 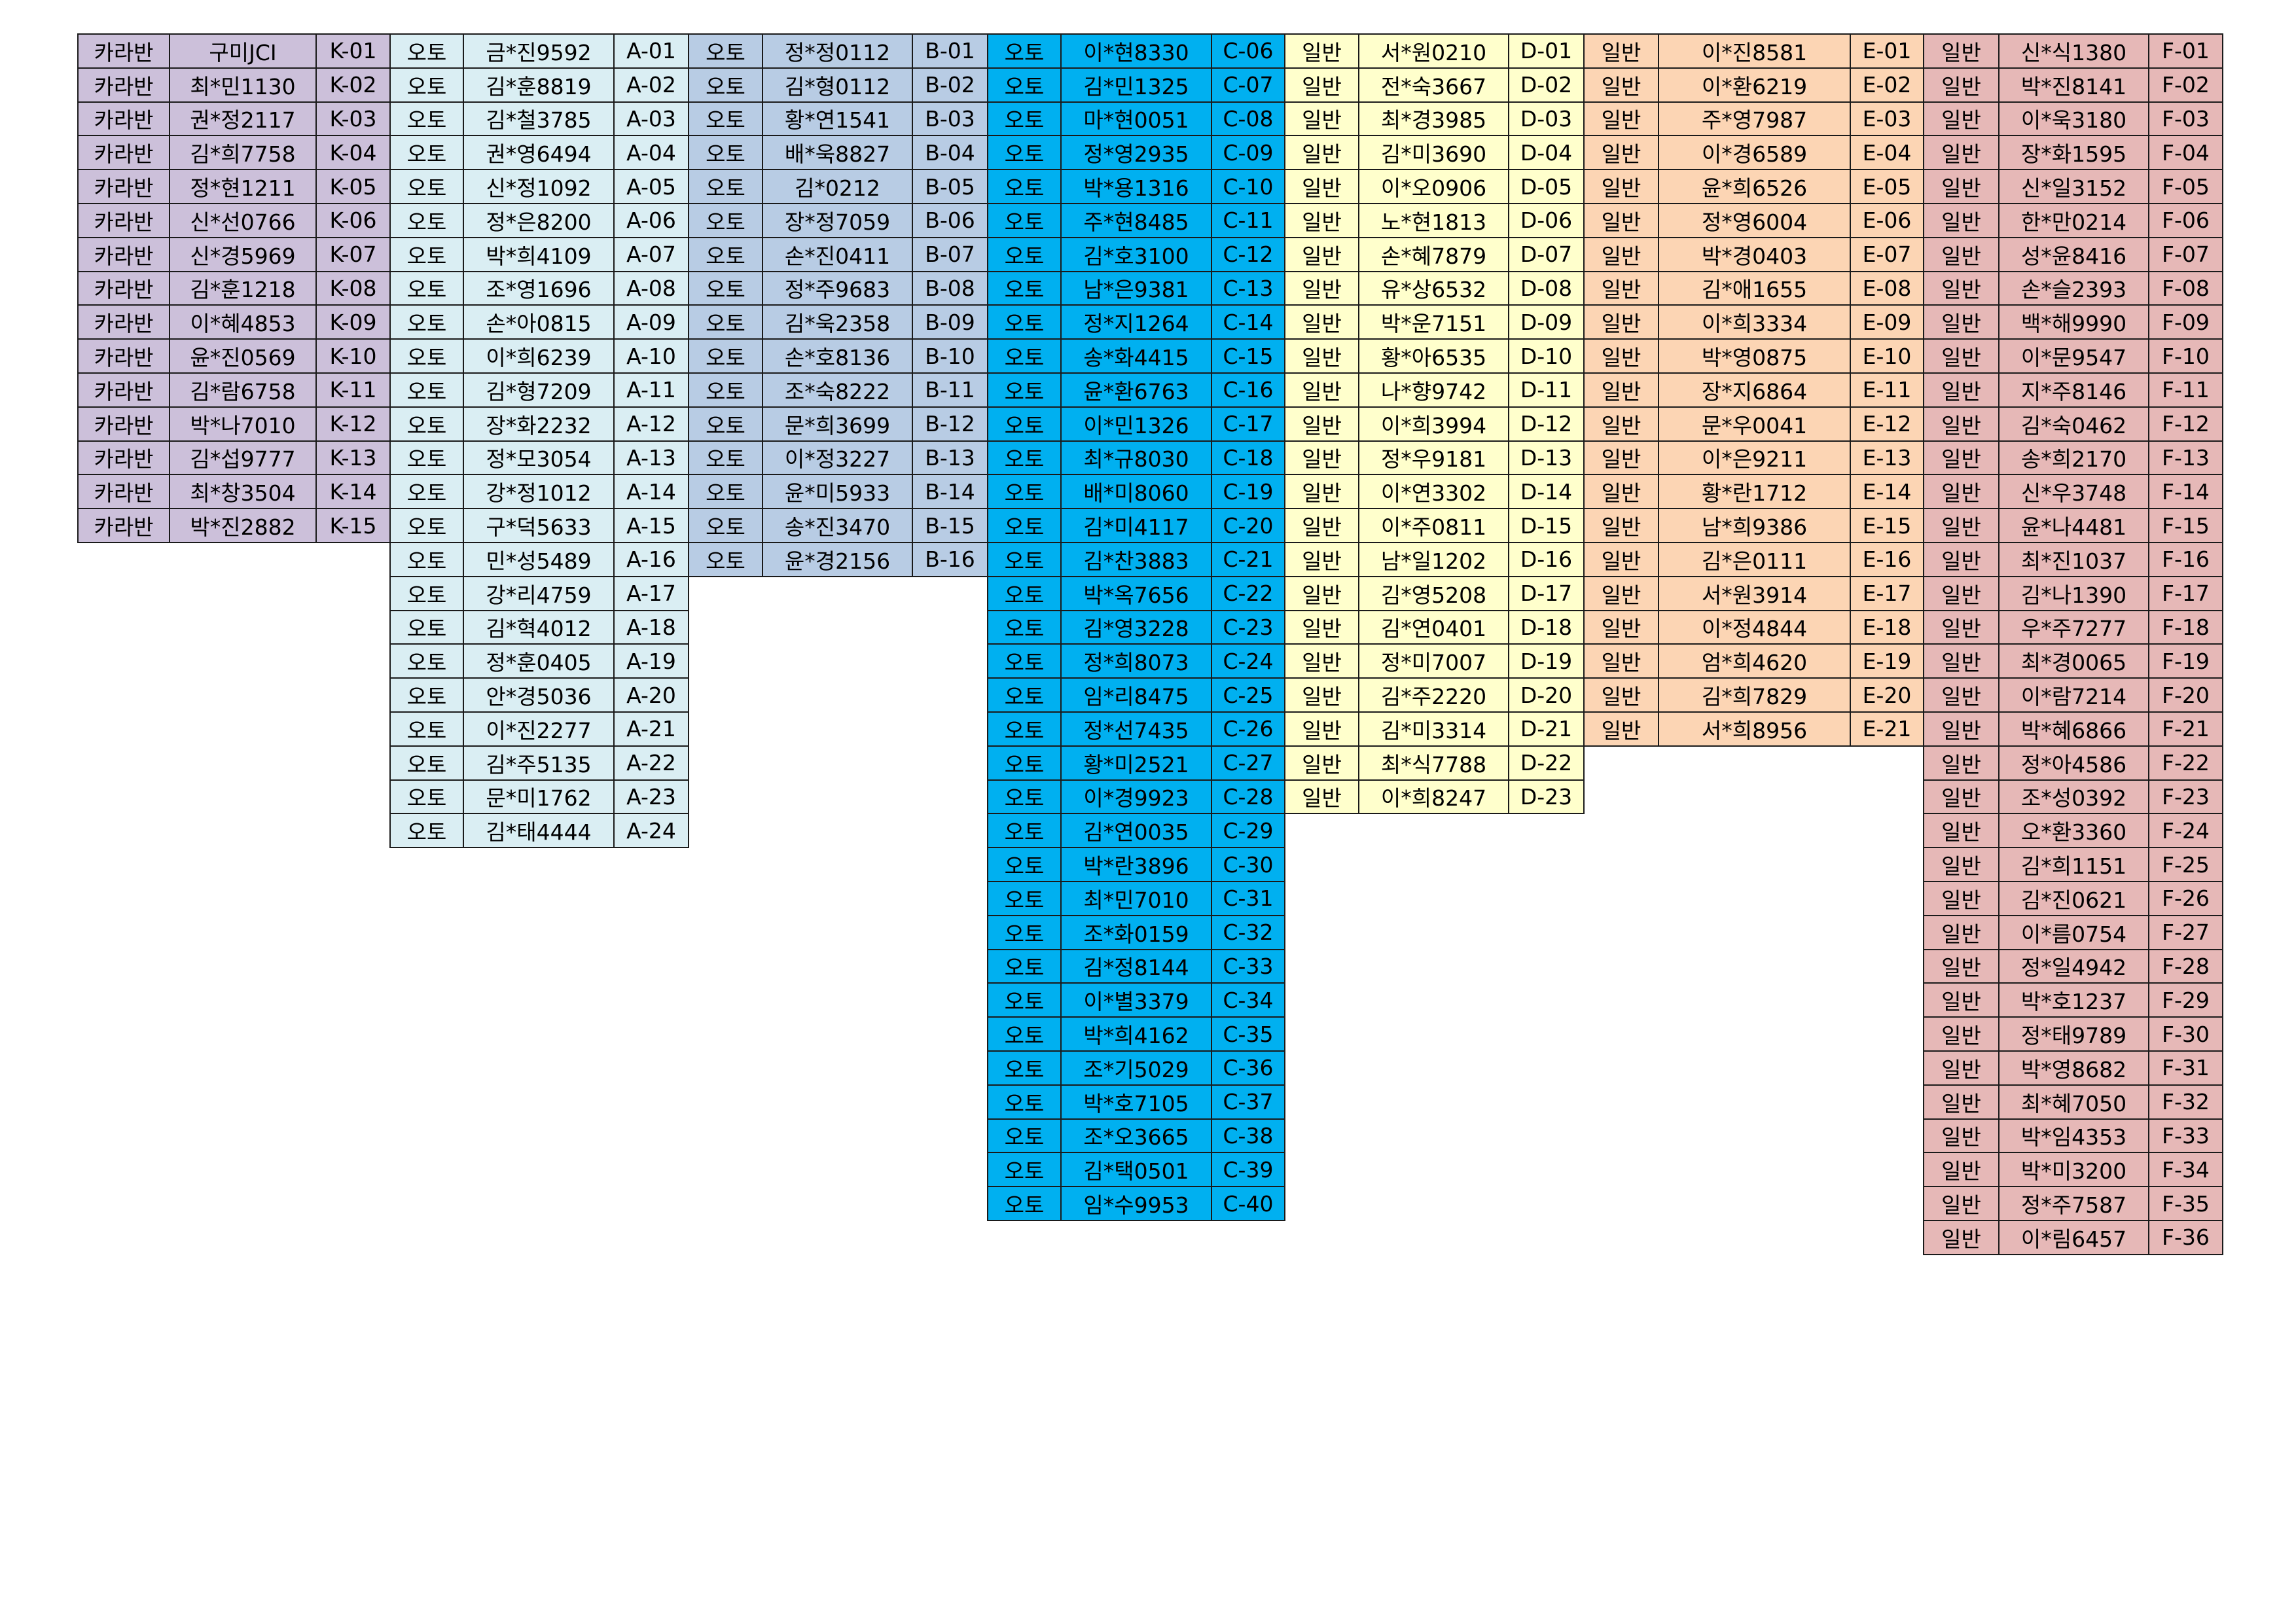 What do you see at coordinates (1754, 186) in the screenshot?
I see `guest-name: 윤*희6526` at bounding box center [1754, 186].